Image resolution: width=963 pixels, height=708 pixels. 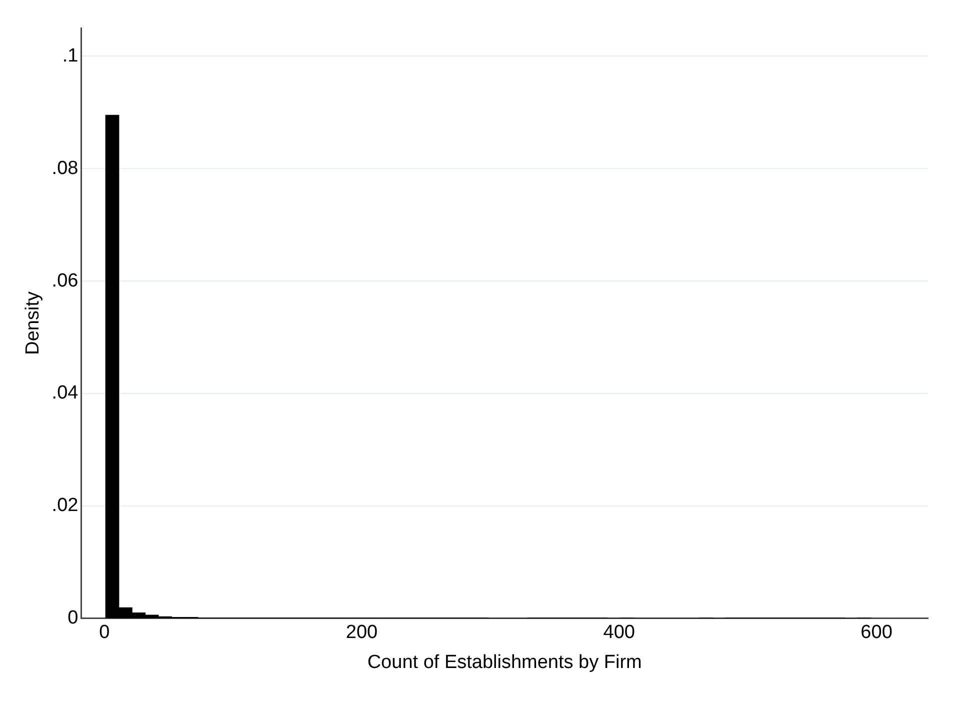 I want to click on x-tick-label: 200, so click(x=362, y=633).